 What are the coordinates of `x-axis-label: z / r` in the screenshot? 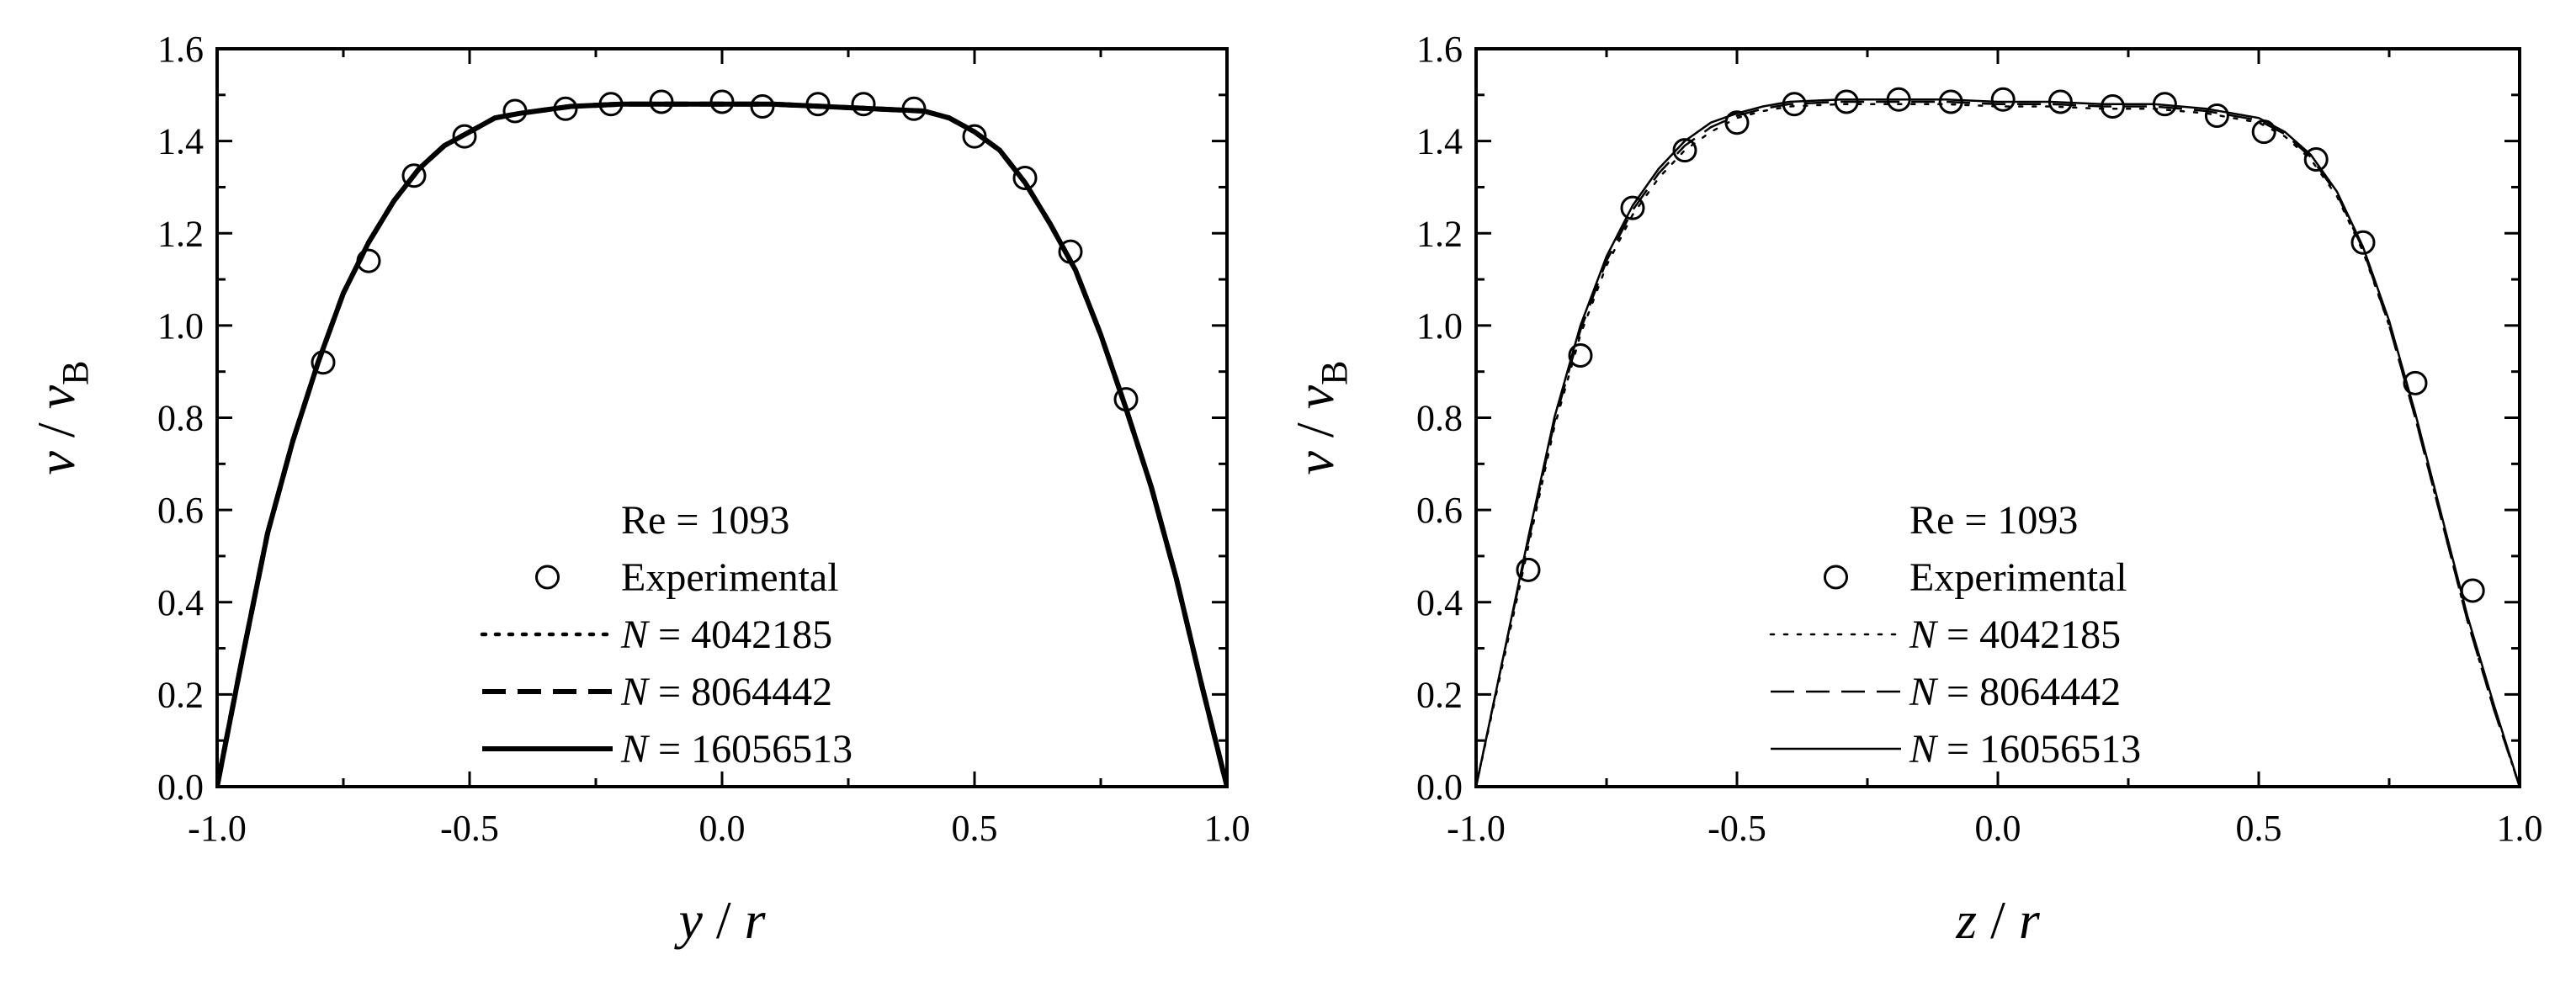 It's located at (1998, 920).